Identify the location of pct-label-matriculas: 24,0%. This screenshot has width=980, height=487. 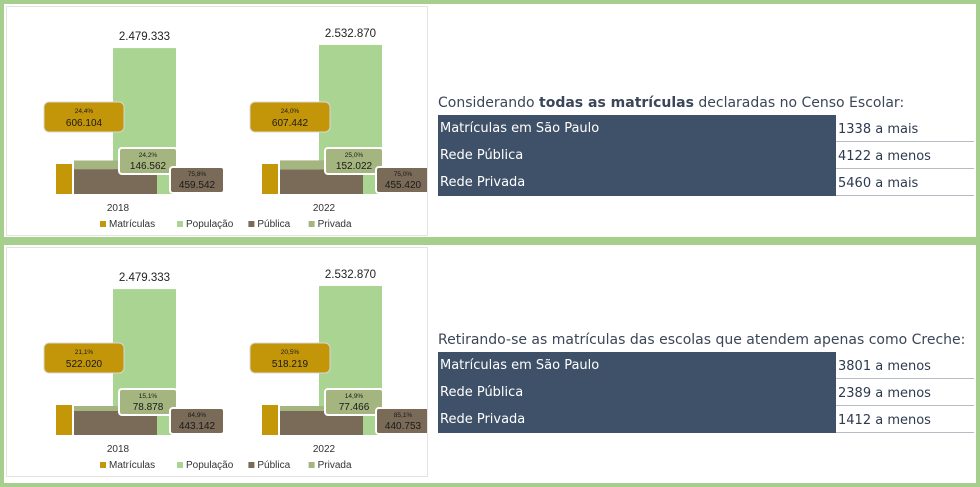
(290, 111).